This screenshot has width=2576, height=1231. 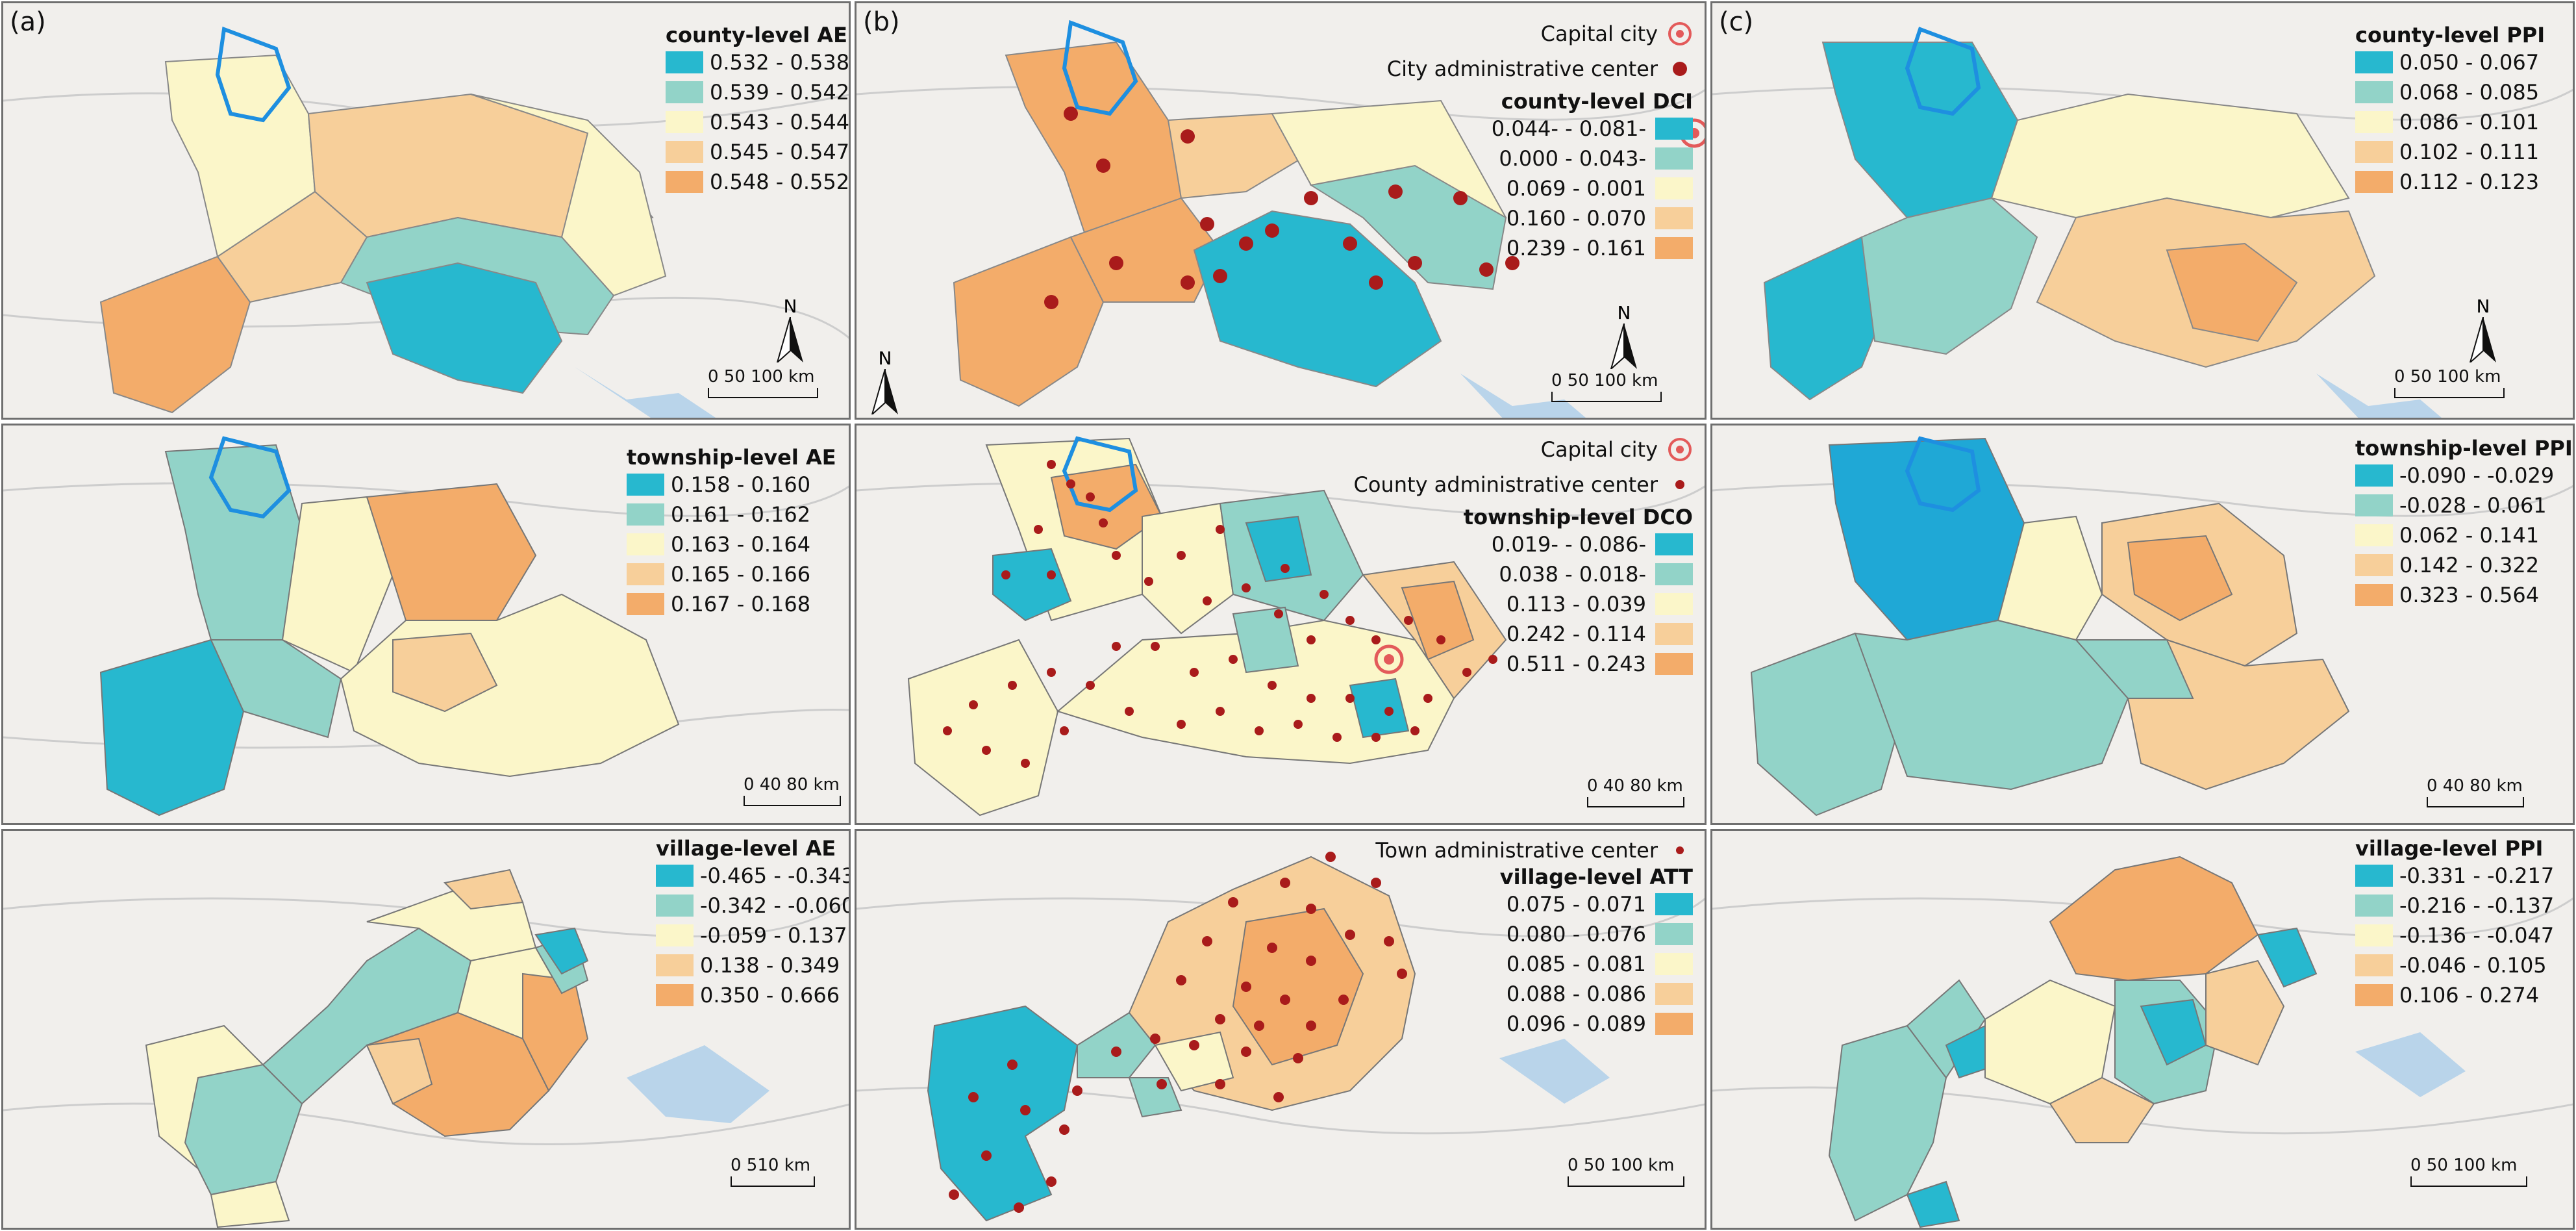 What do you see at coordinates (1281, 219) in the screenshot?
I see `map-b1` at bounding box center [1281, 219].